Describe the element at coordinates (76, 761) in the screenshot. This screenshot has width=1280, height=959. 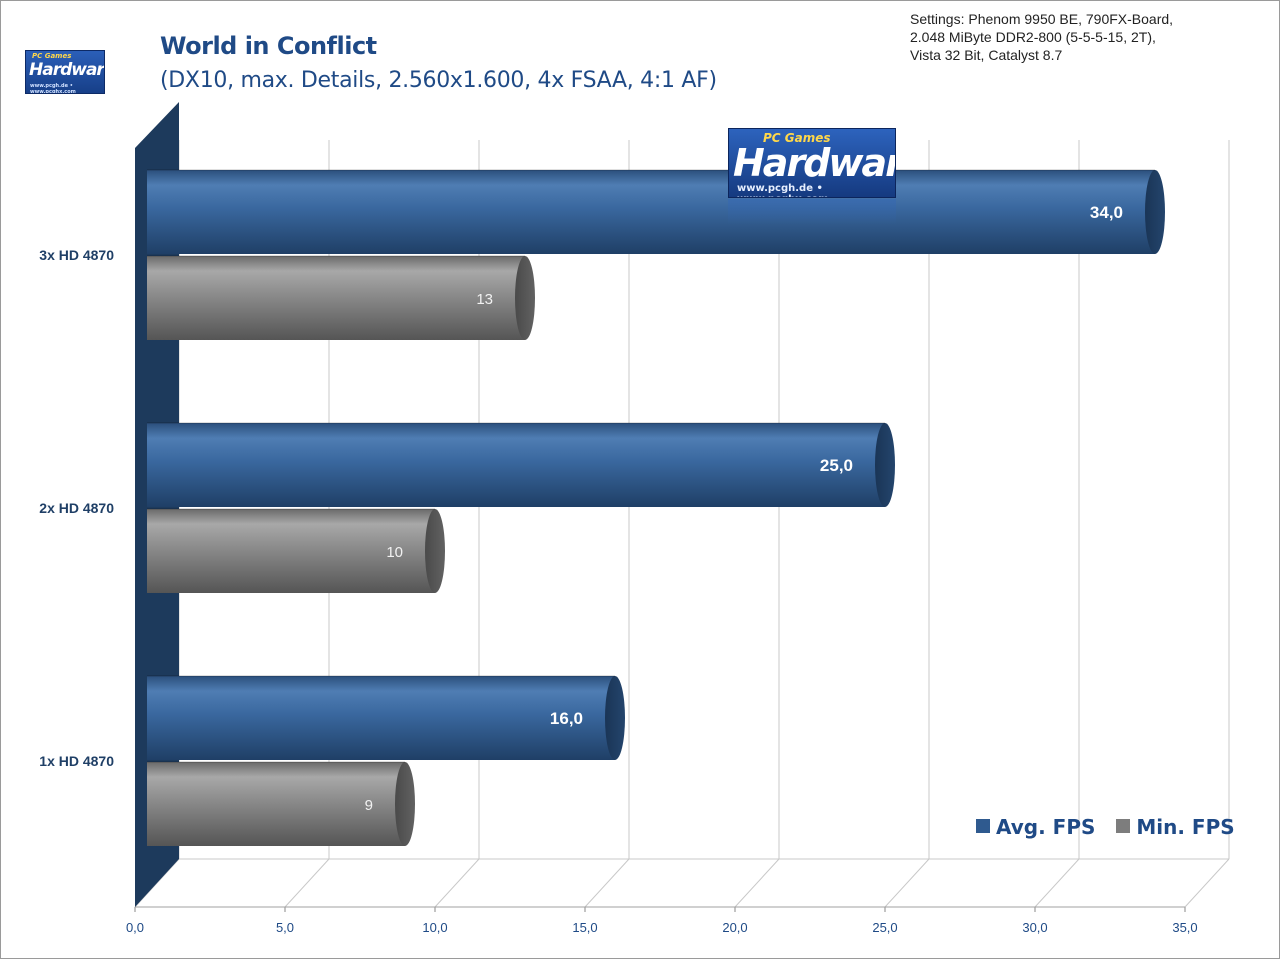
I see `category-label: 1x HD 4870` at that location.